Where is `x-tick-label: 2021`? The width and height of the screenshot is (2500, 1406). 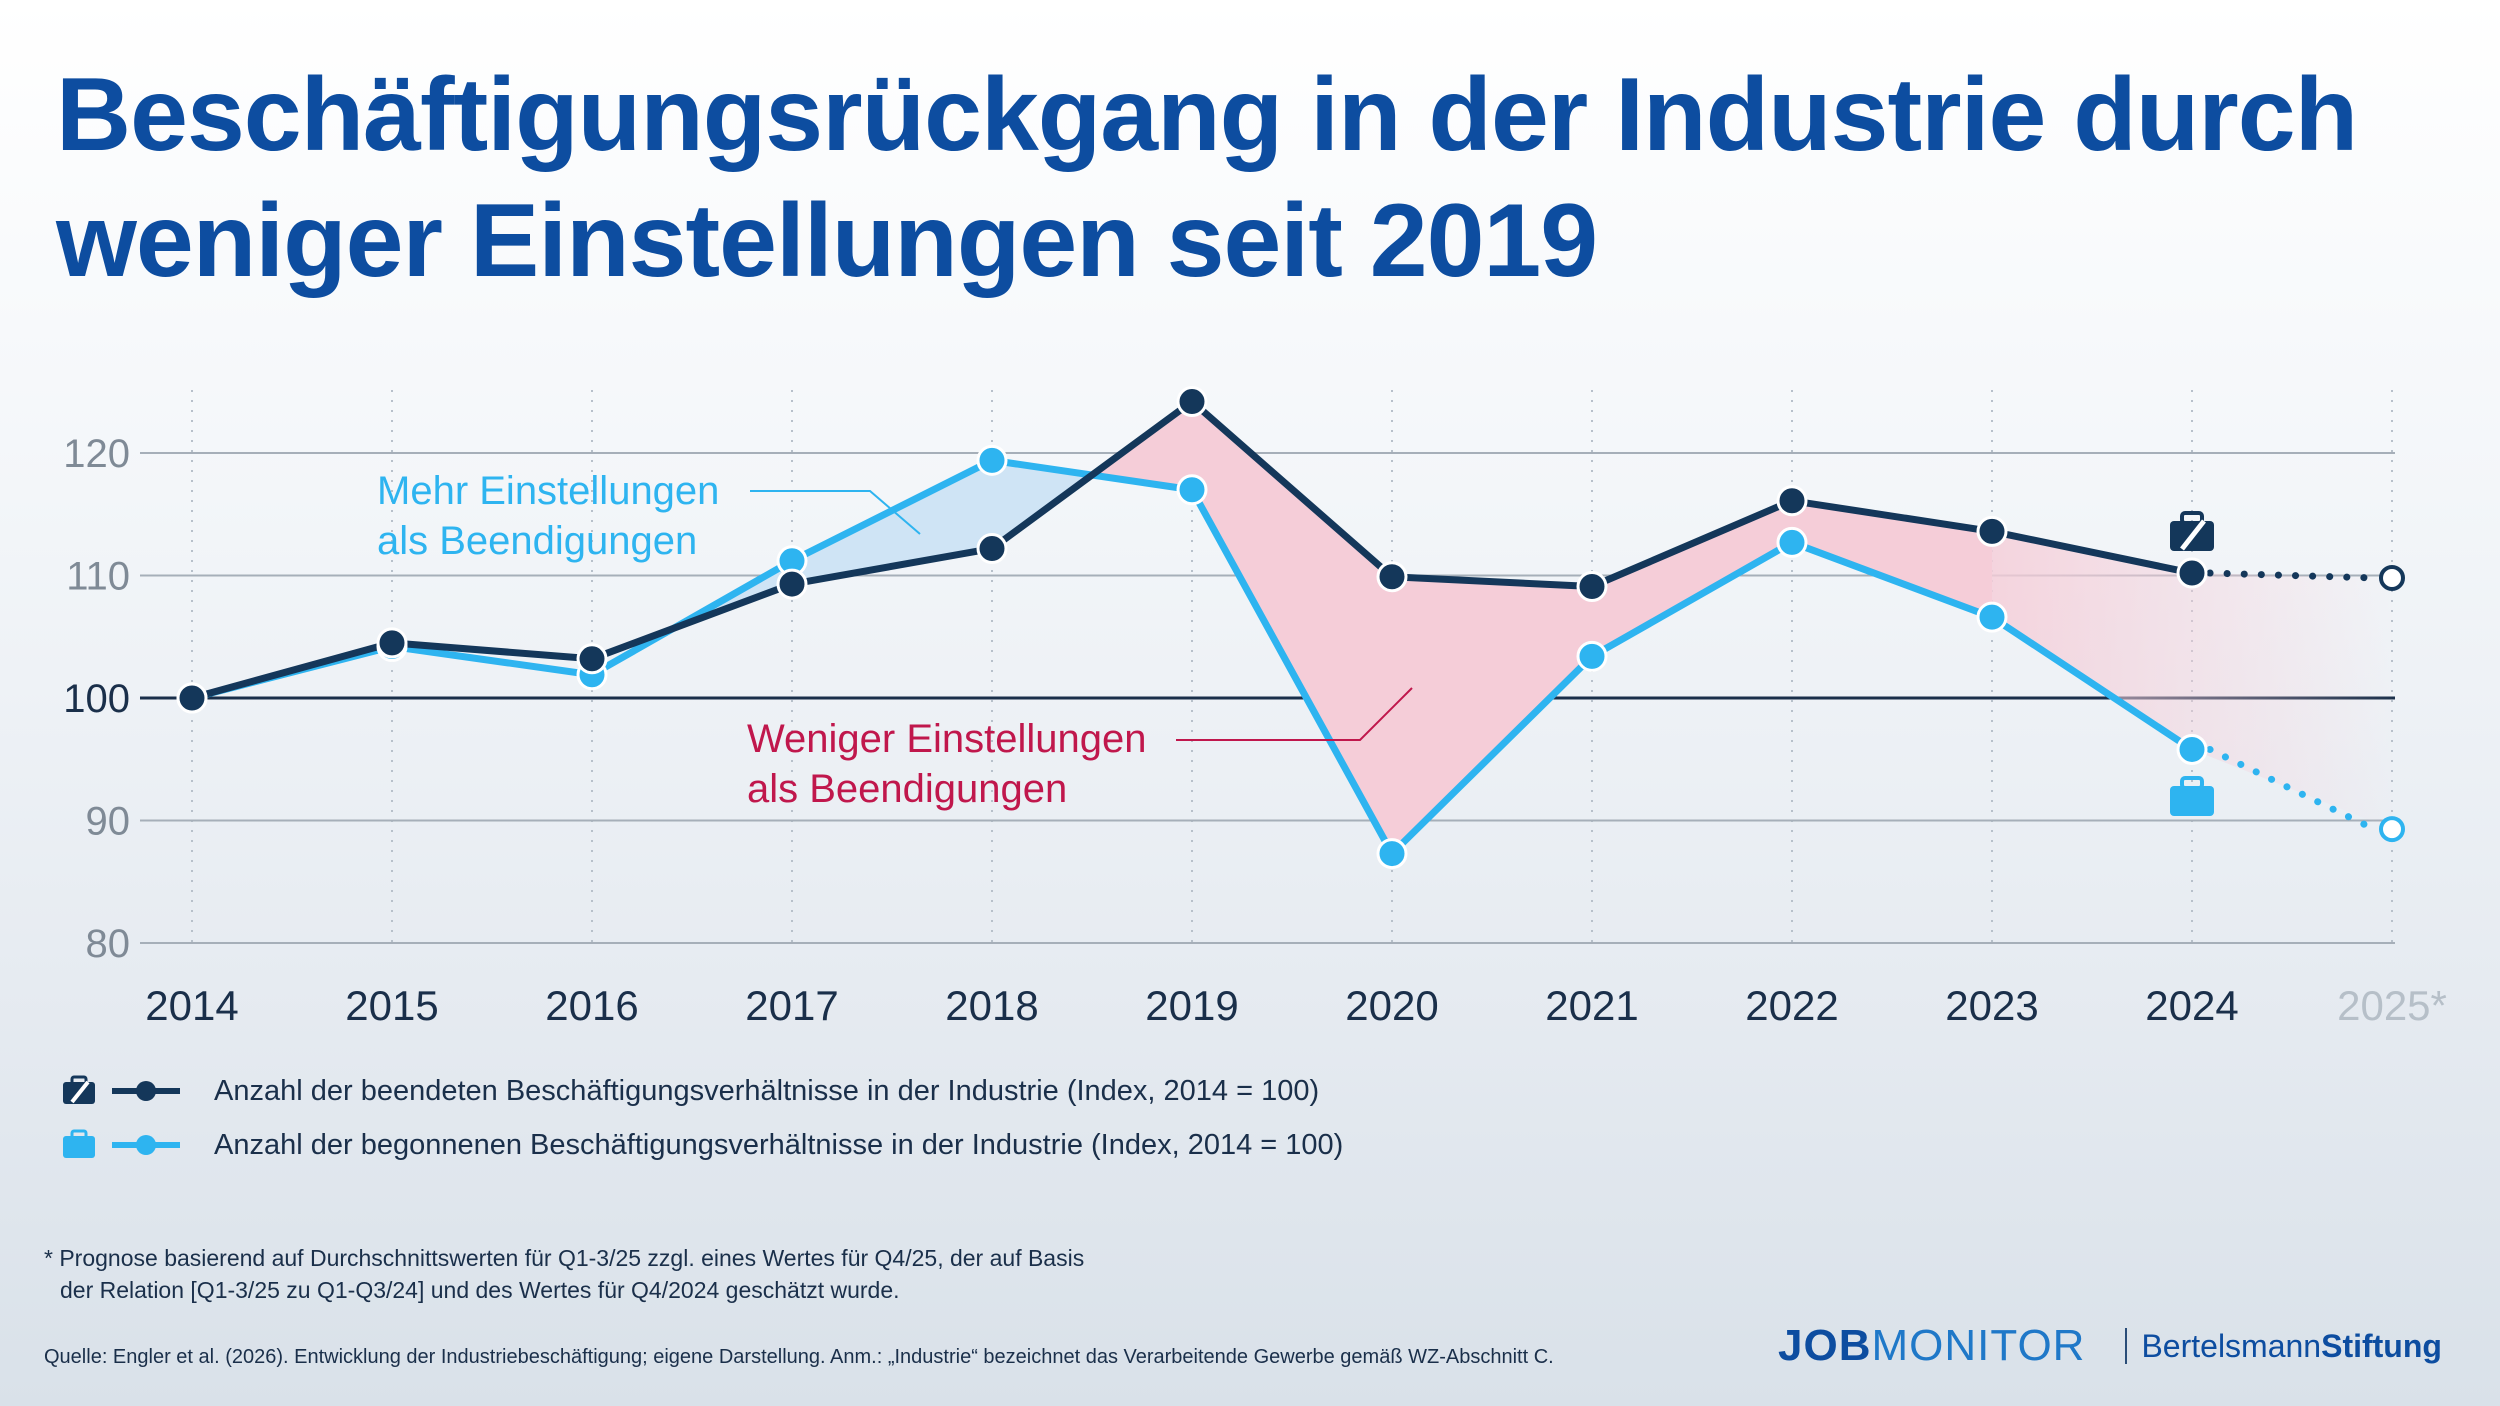
x-tick-label: 2021 is located at coordinates (1591, 1005).